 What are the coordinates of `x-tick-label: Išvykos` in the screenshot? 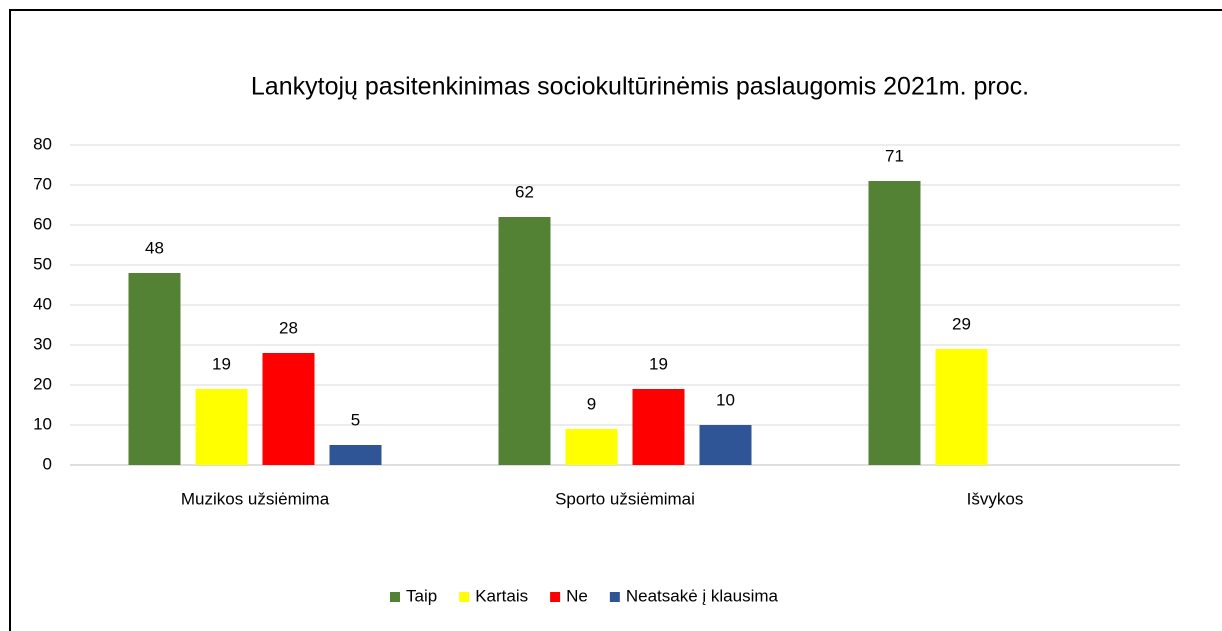 It's located at (995, 498).